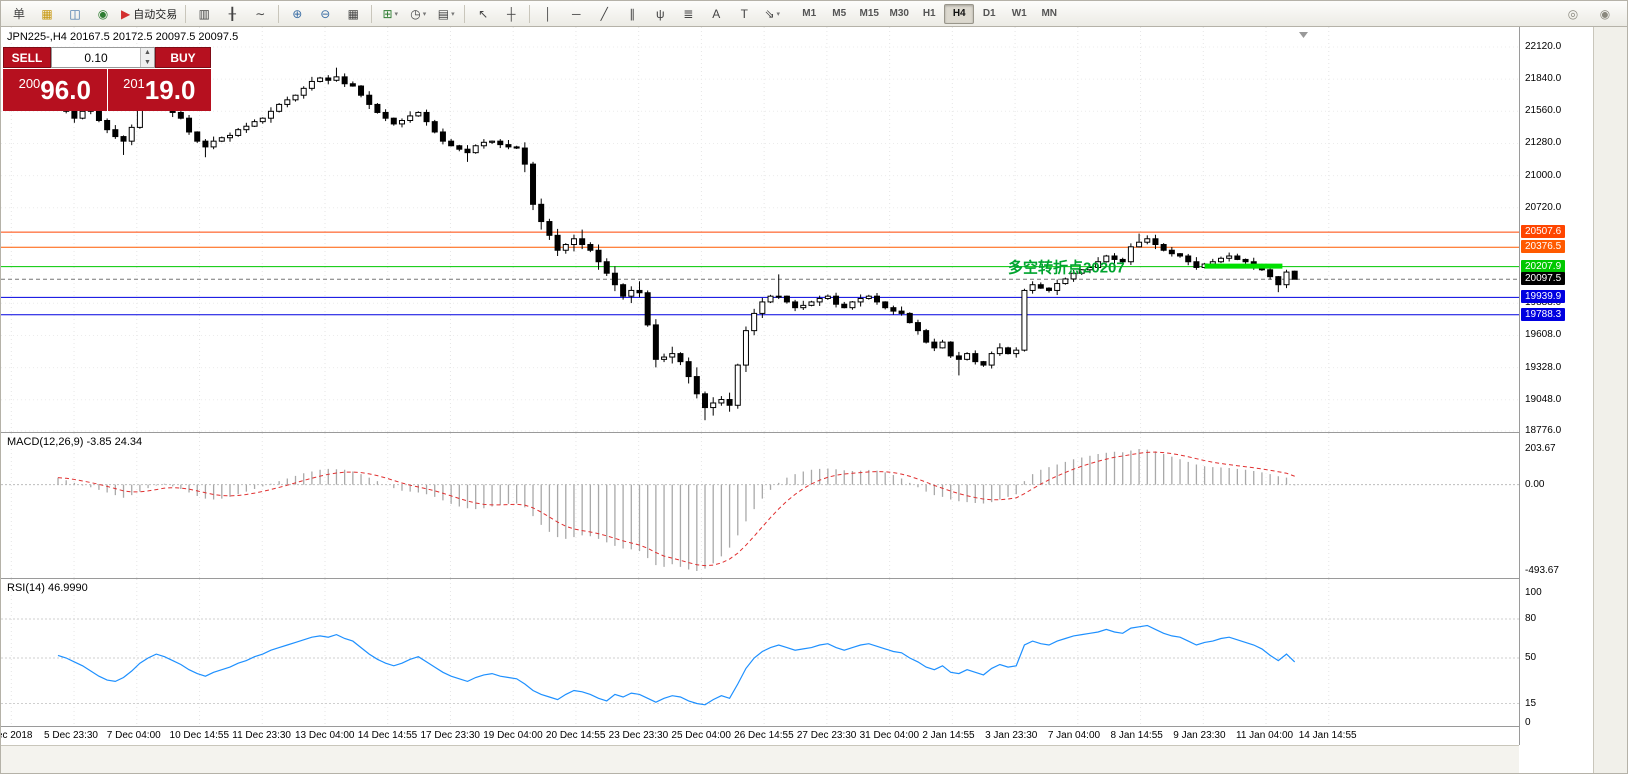 The width and height of the screenshot is (1628, 774). I want to click on zoom-in-icon: ⊕, so click(297, 14).